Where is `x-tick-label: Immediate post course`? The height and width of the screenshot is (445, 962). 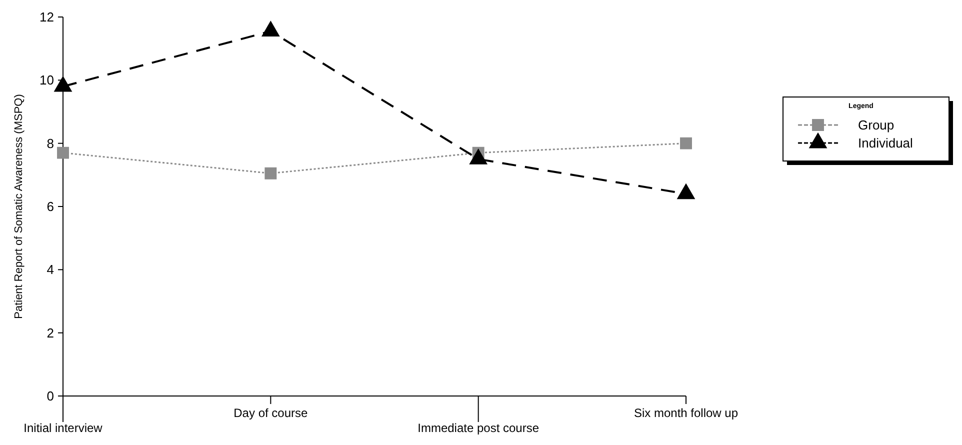
x-tick-label: Immediate post course is located at coordinates (479, 428).